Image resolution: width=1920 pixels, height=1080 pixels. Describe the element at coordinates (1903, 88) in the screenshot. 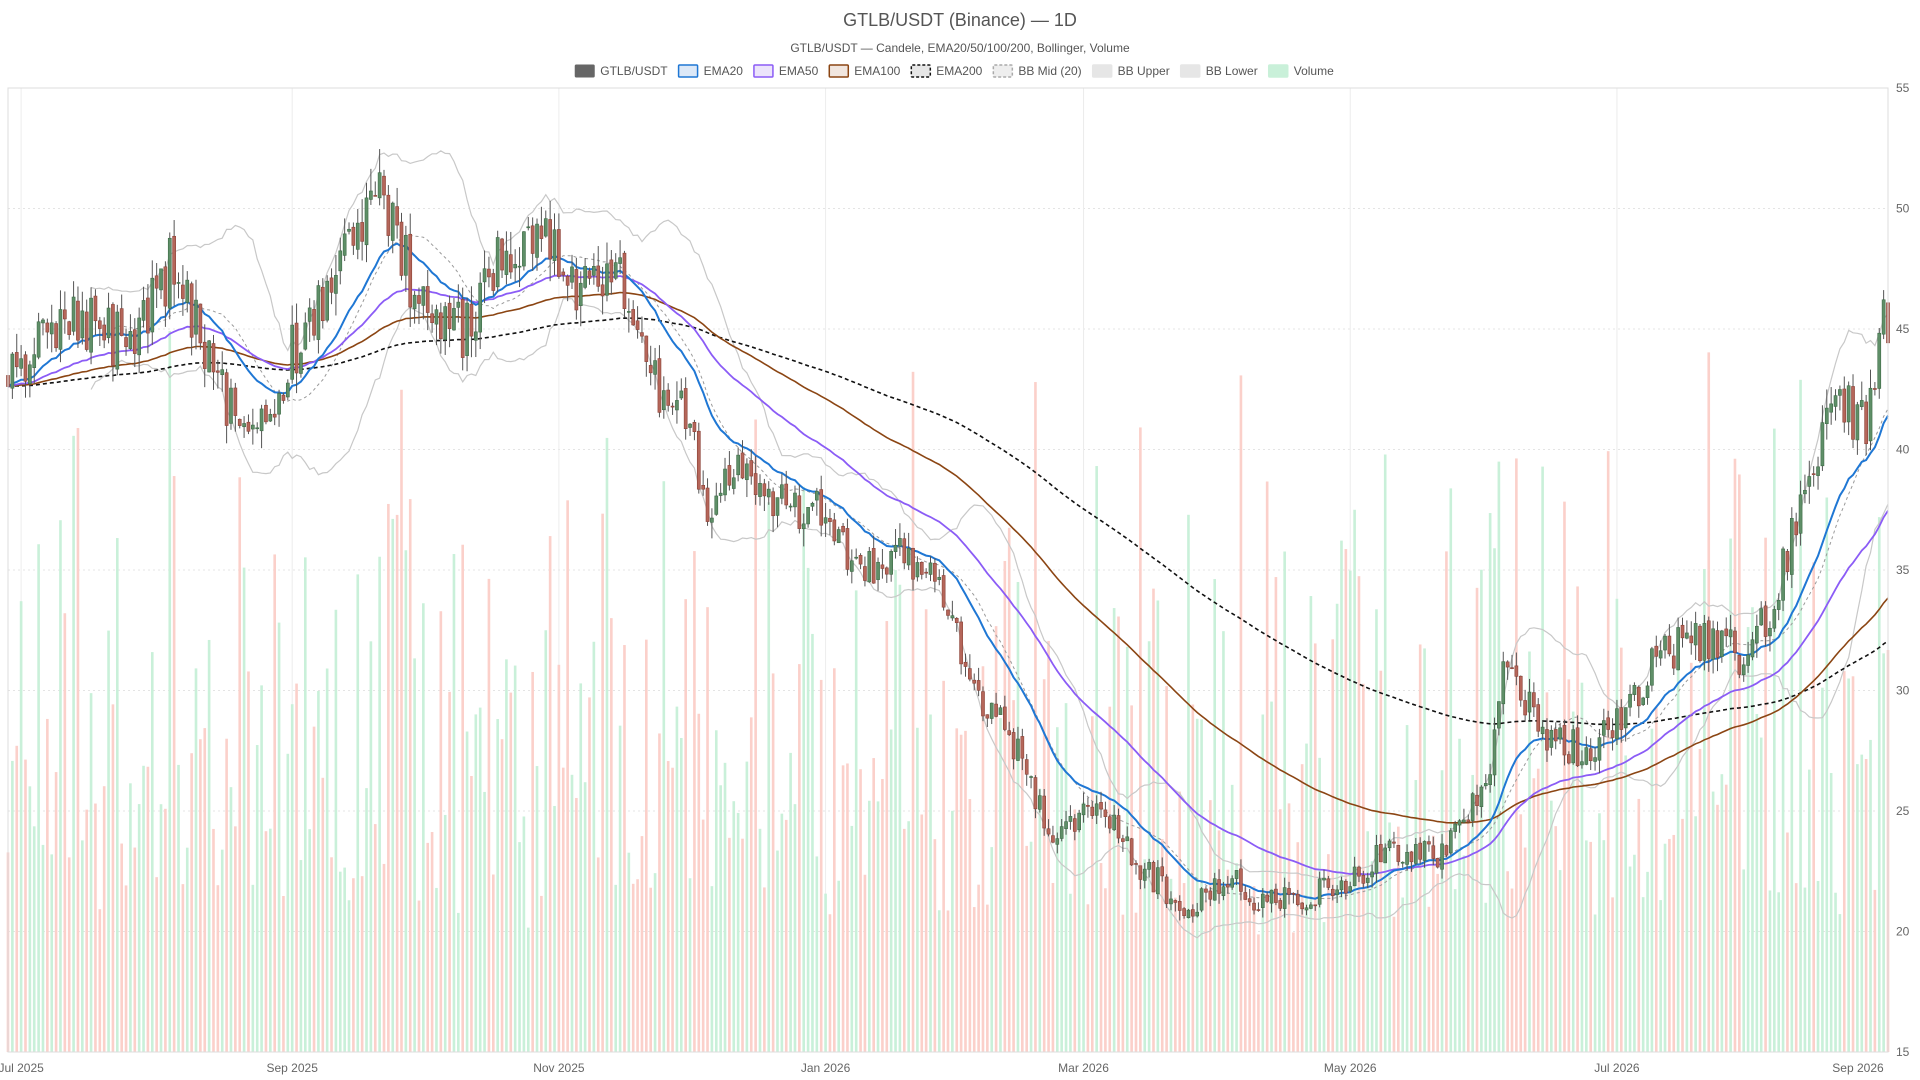

I see `y-tick-label: 55` at that location.